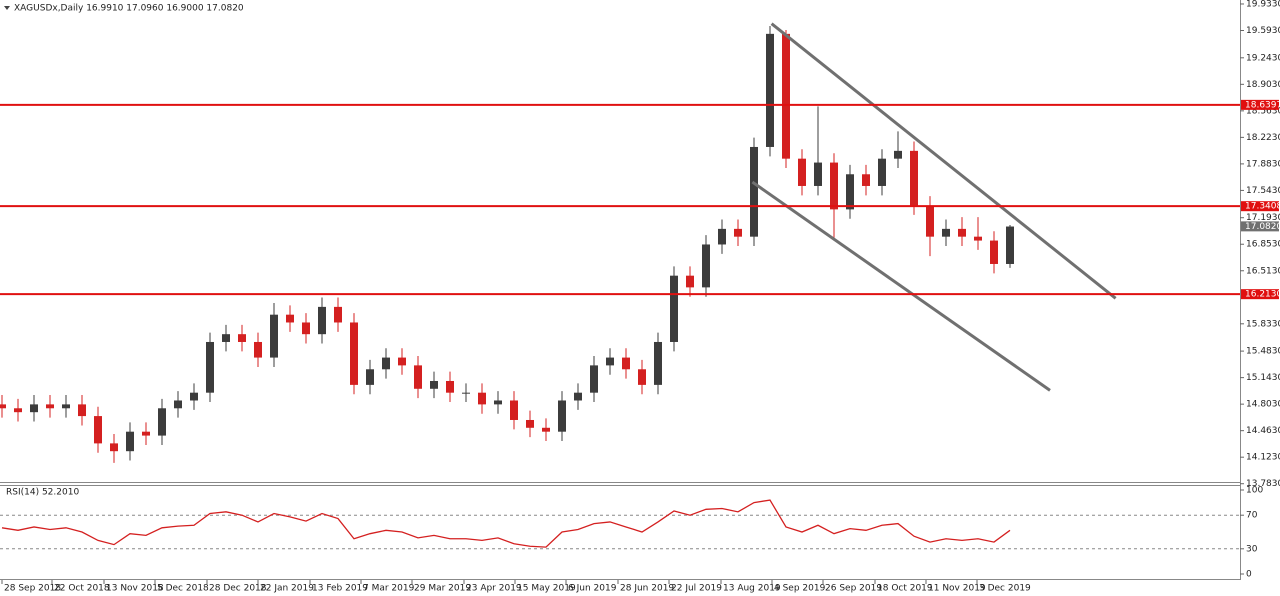 The width and height of the screenshot is (1280, 596). I want to click on current-price-box, so click(1260, 226).